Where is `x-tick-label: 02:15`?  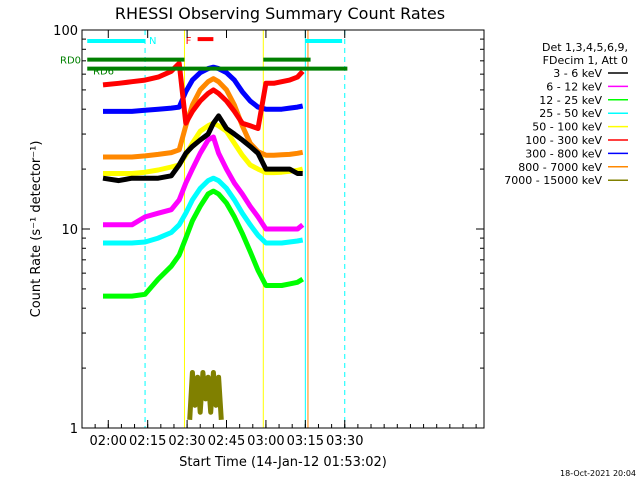 x-tick-label: 02:15 is located at coordinates (147, 441).